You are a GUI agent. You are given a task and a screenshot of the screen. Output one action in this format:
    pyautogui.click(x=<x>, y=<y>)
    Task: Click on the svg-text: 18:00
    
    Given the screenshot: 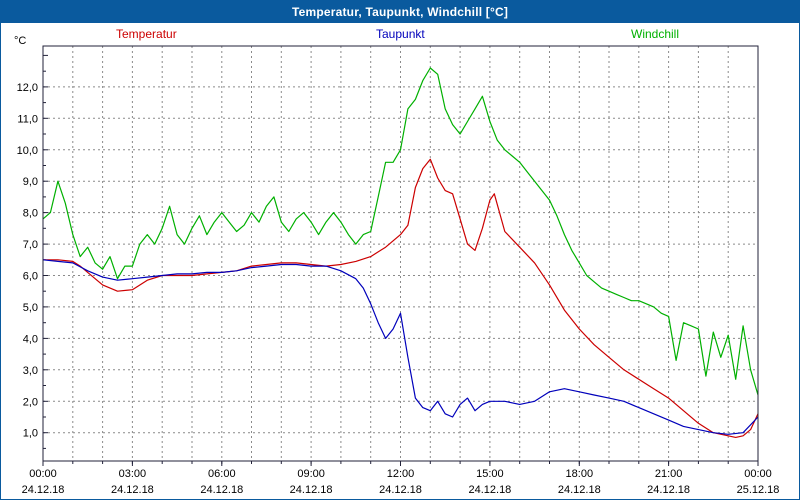 What is the action you would take?
    pyautogui.click(x=580, y=474)
    